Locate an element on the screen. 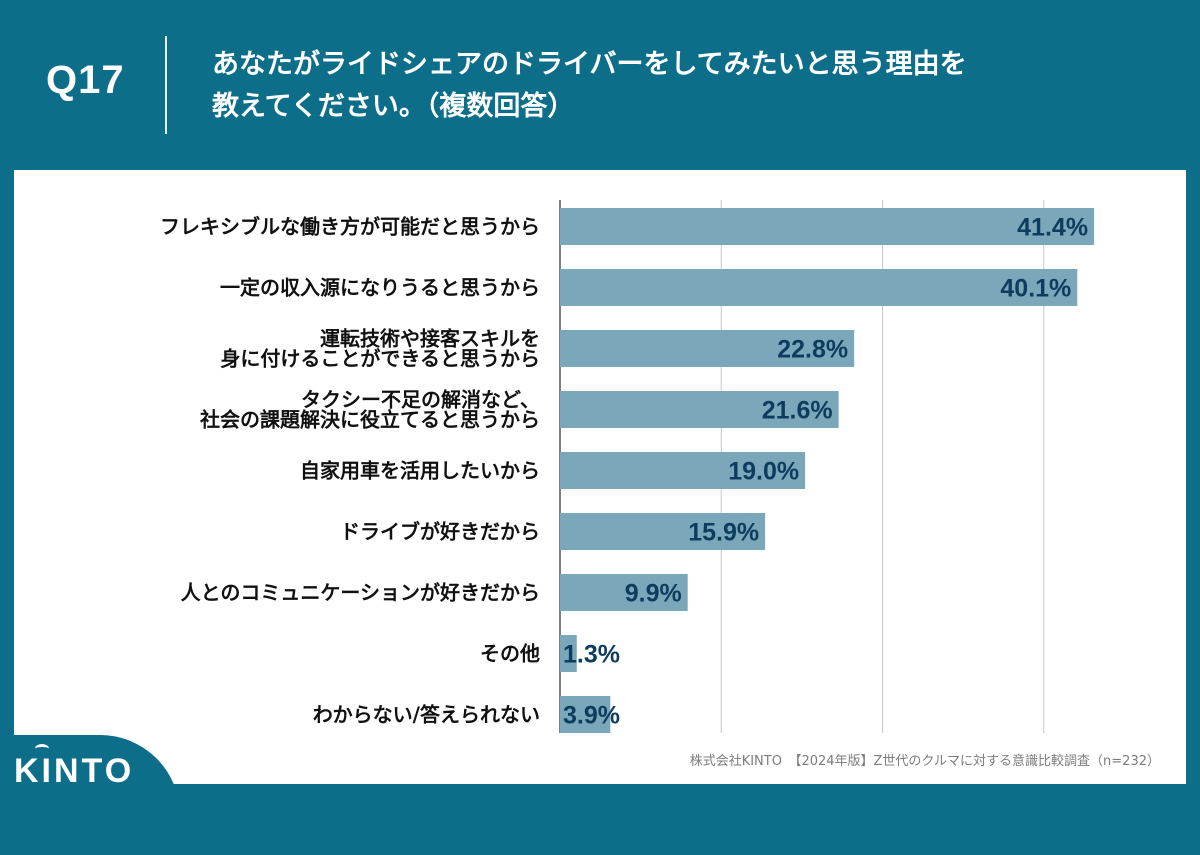 The width and height of the screenshot is (1200, 855). value-label: 19.0% is located at coordinates (763, 472).